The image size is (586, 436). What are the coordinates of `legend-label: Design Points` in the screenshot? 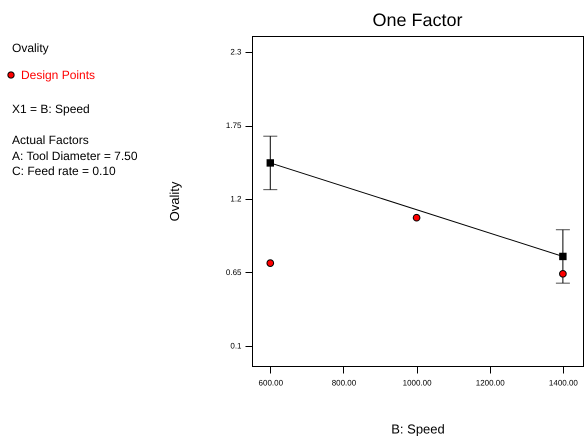 It's located at (58, 75).